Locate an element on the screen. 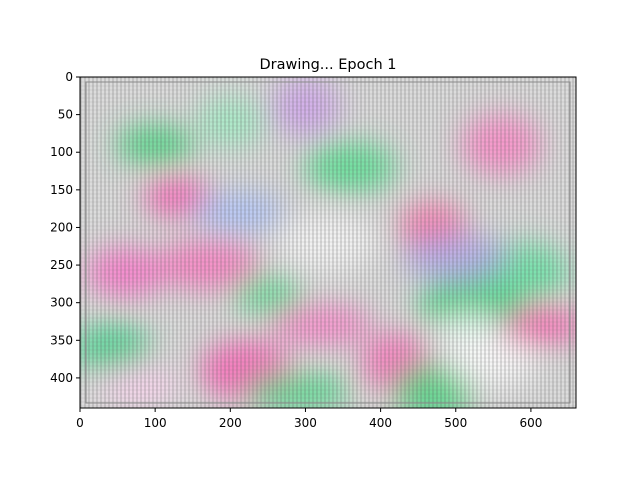 This screenshot has height=480, width=640. x-tick-label: 500 is located at coordinates (455, 423).